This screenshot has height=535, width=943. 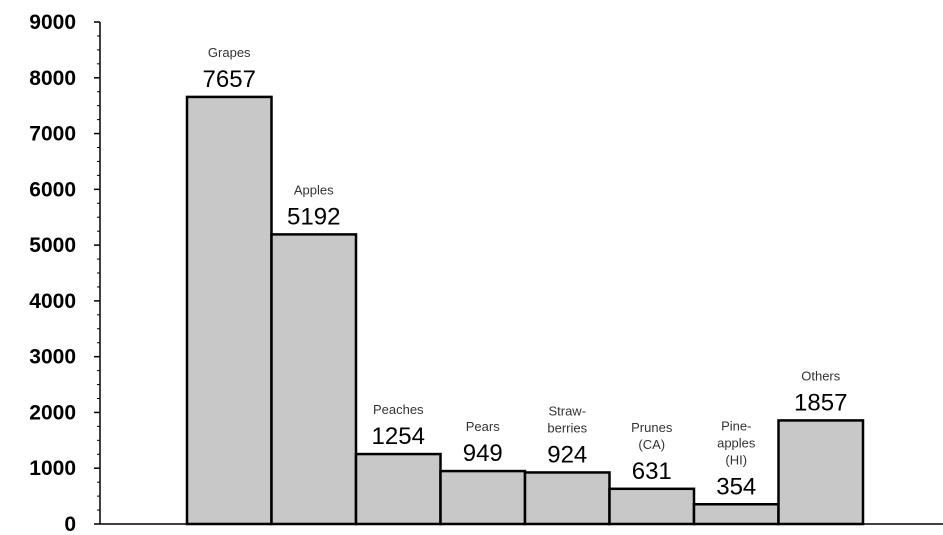 What do you see at coordinates (52, 245) in the screenshot?
I see `y-tick-label: 5000` at bounding box center [52, 245].